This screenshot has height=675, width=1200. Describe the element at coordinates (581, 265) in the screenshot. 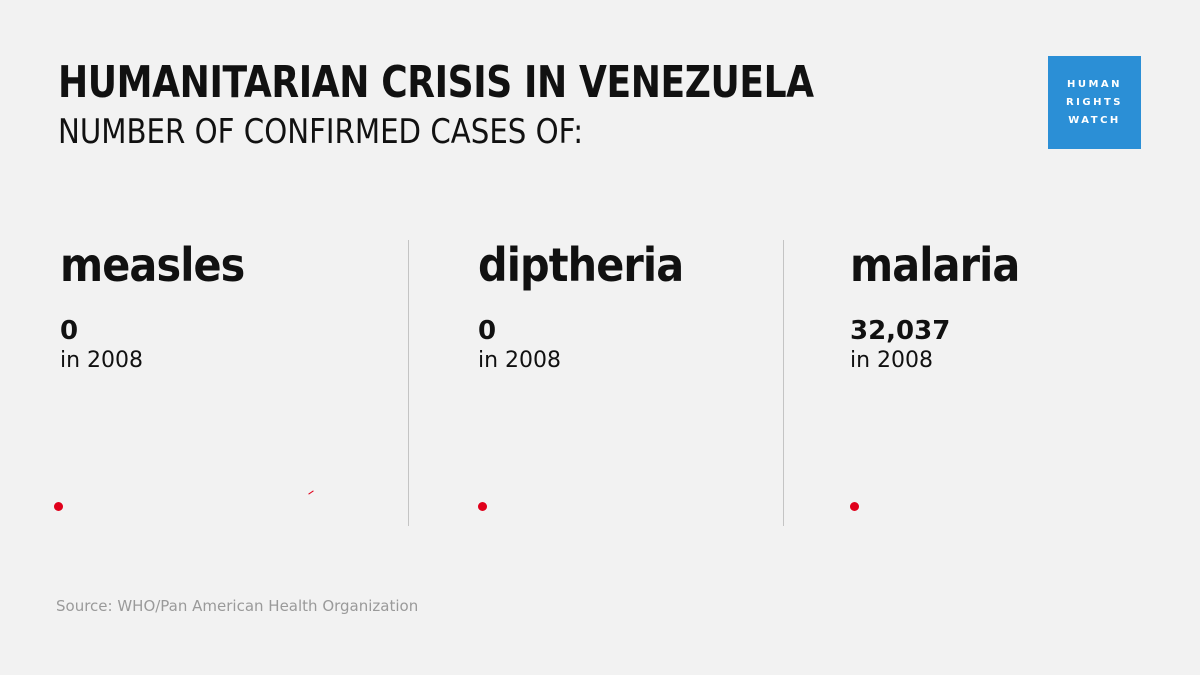

I see `disease-label: diptheria` at that location.